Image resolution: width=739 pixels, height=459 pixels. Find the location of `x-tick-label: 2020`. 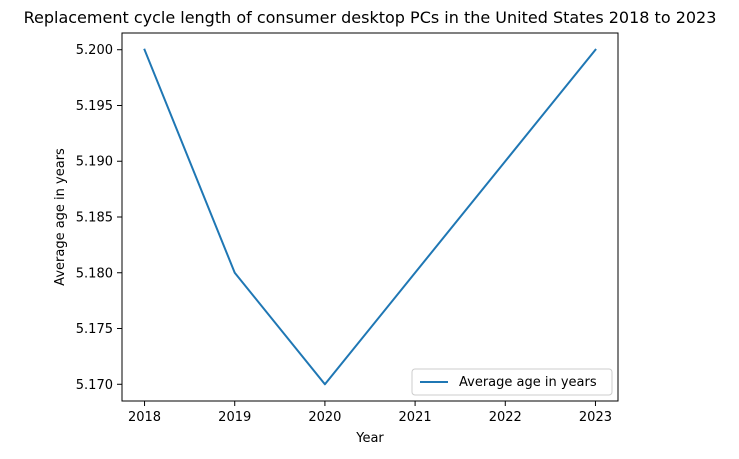

x-tick-label: 2020 is located at coordinates (324, 417).